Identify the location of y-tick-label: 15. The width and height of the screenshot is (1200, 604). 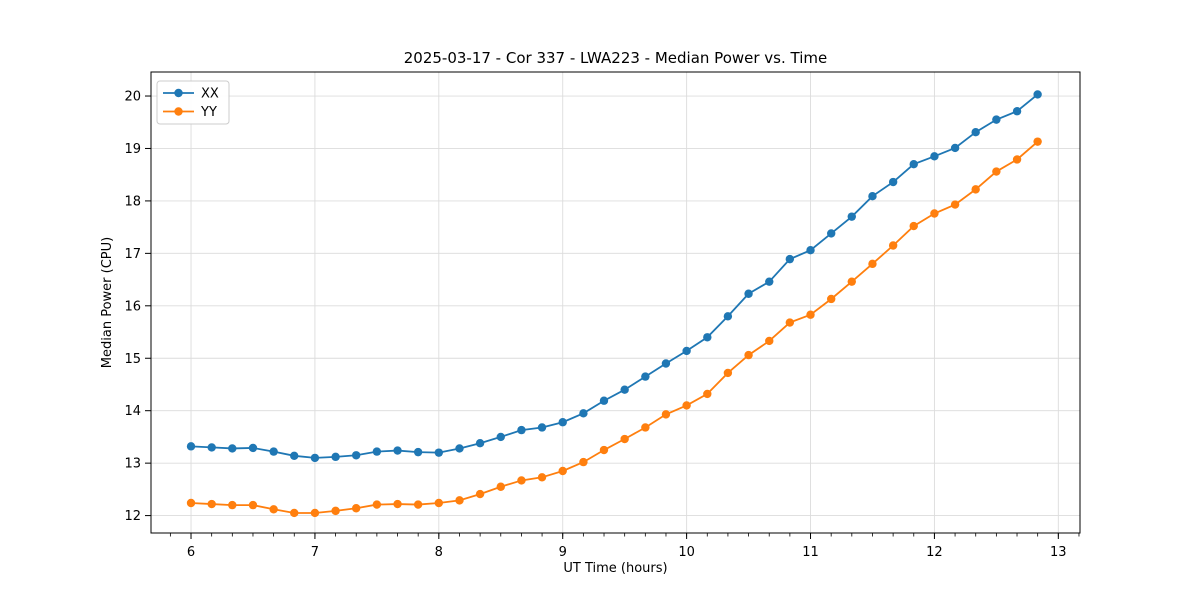
(132, 359).